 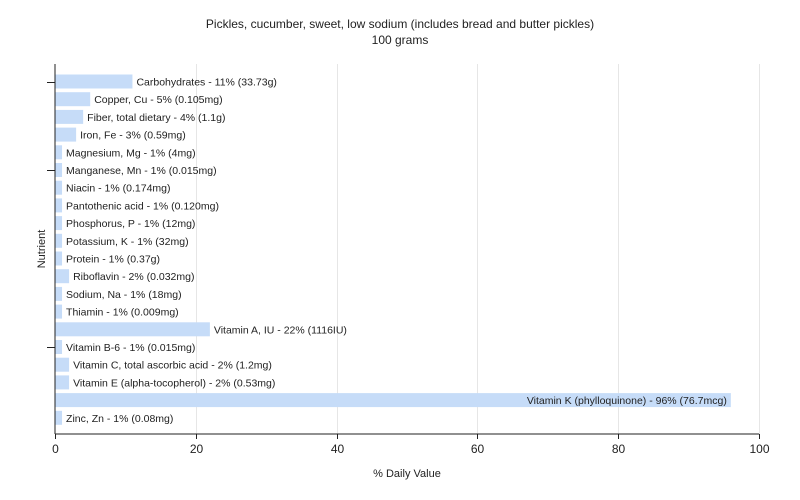 I want to click on y-axis-title: Nutrient, so click(x=42, y=249).